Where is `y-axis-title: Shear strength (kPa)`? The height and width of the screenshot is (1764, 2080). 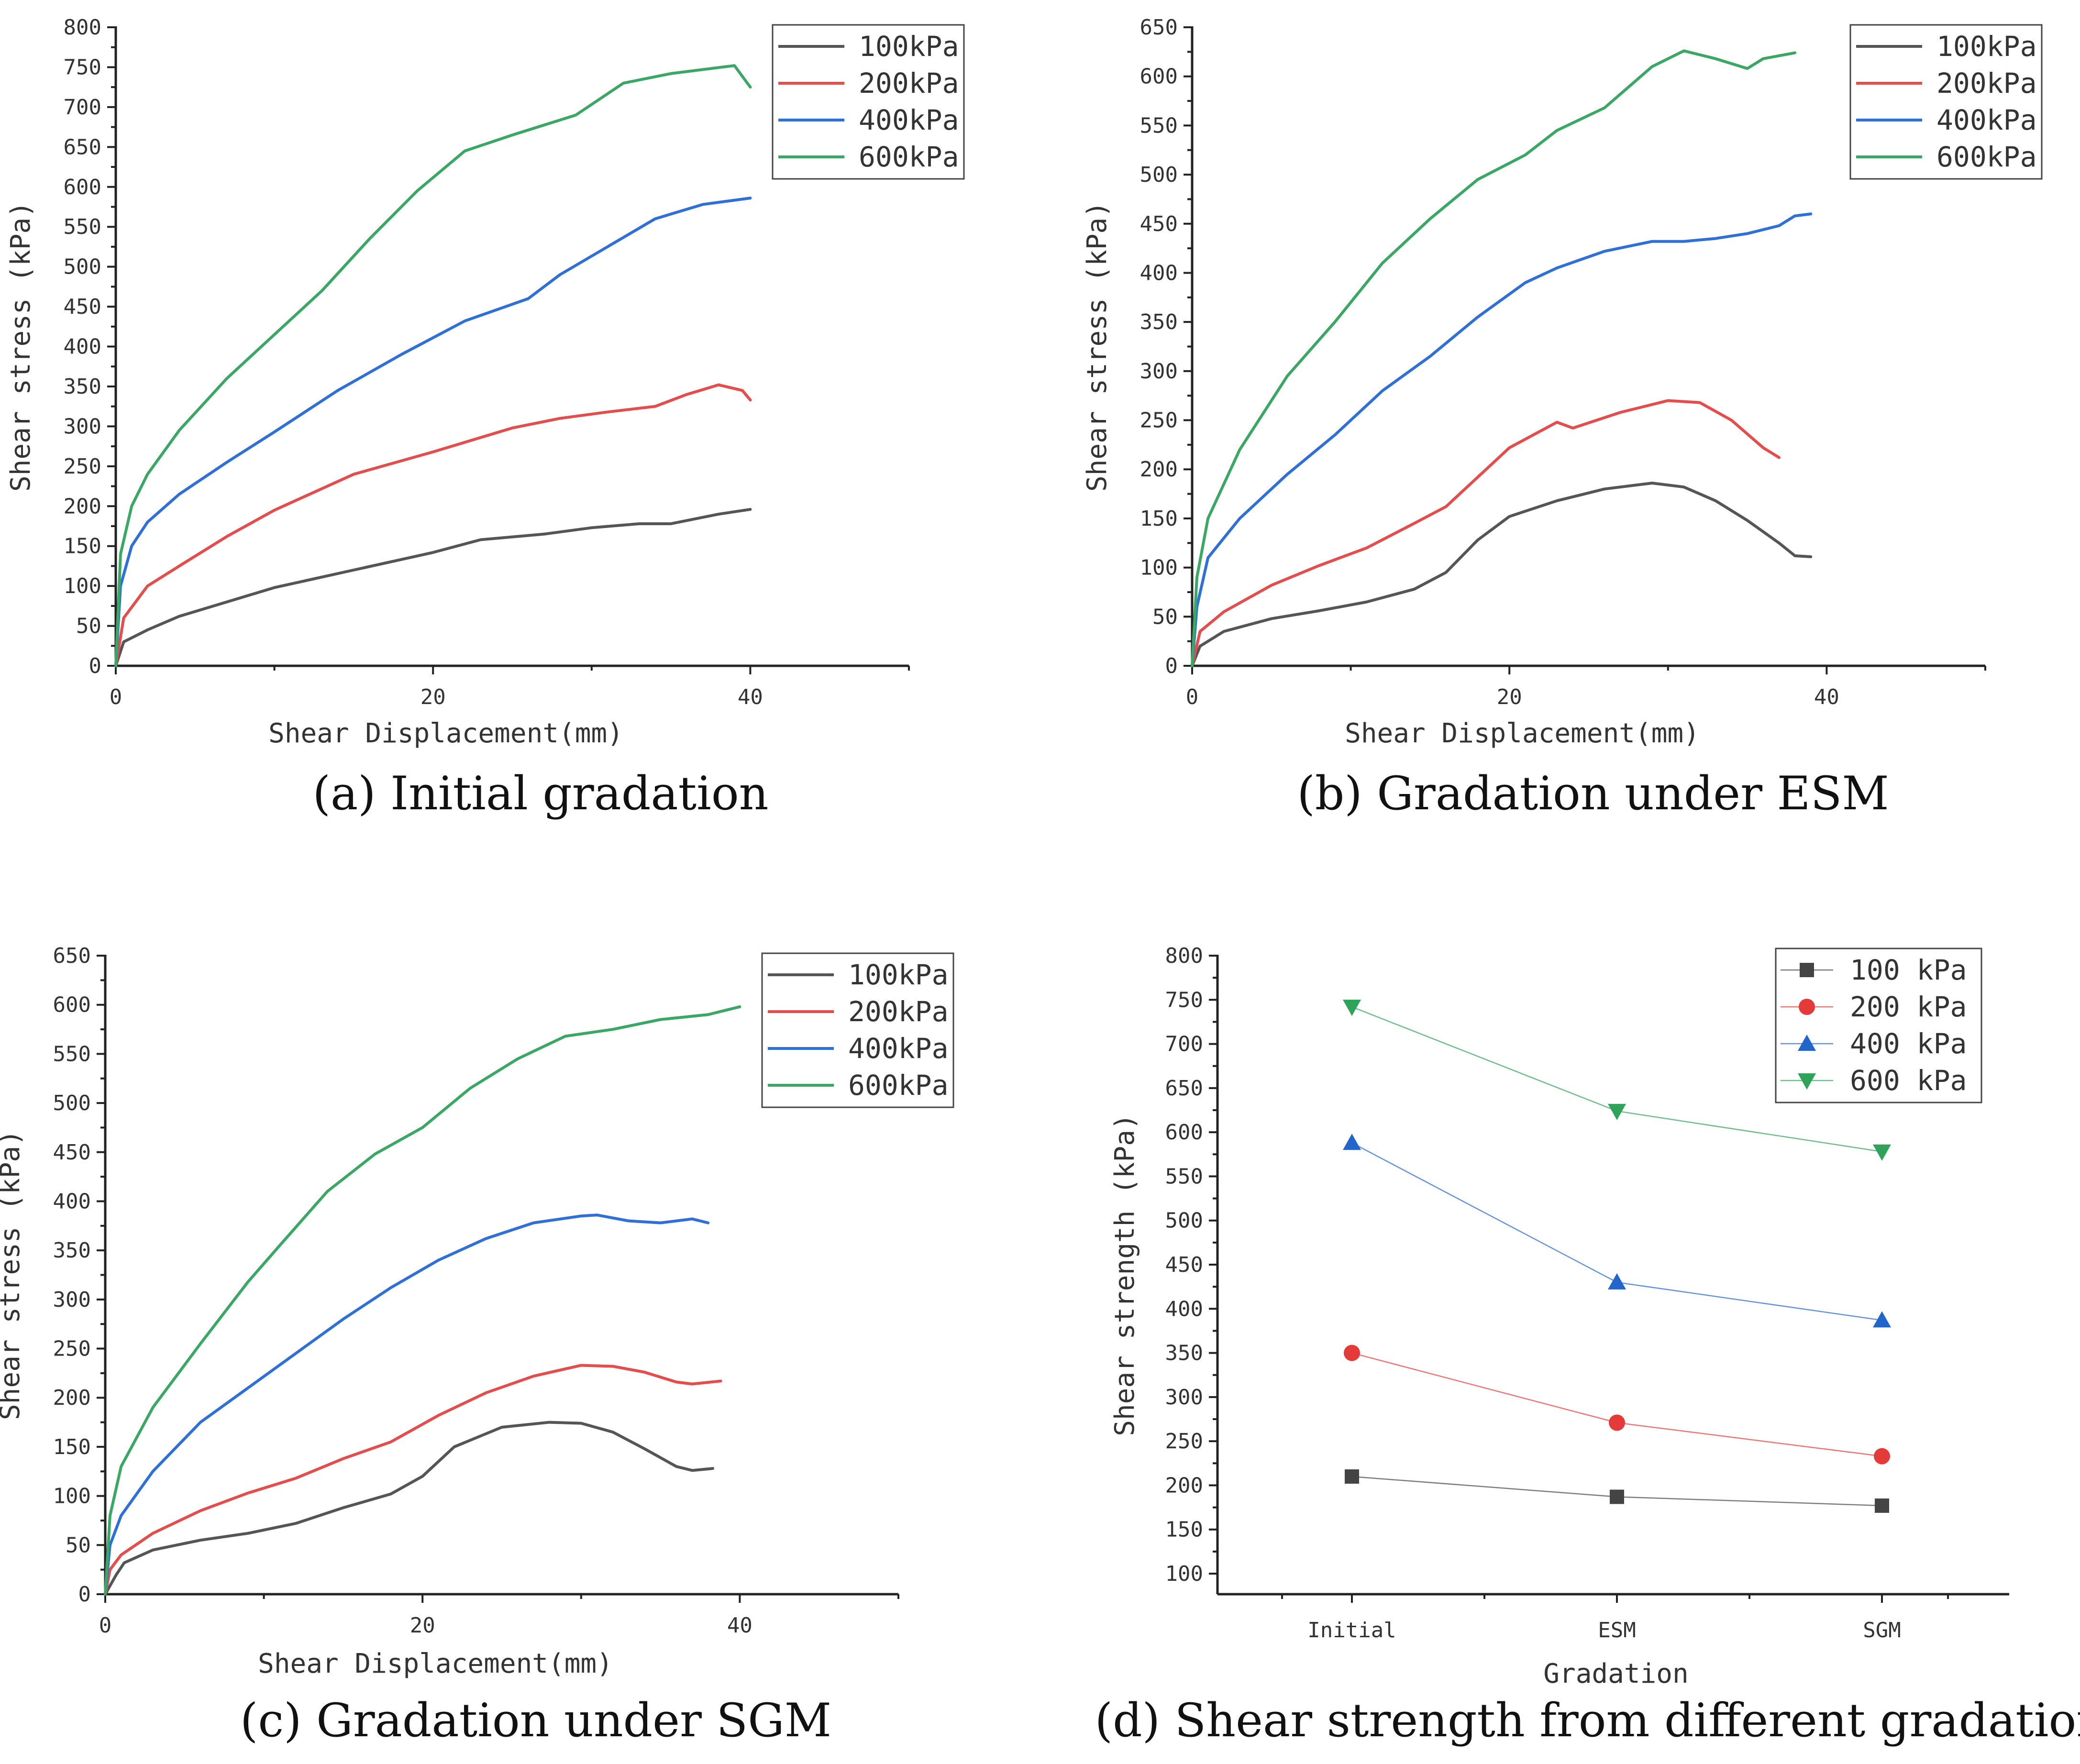 y-axis-title: Shear strength (kPa) is located at coordinates (1124, 1275).